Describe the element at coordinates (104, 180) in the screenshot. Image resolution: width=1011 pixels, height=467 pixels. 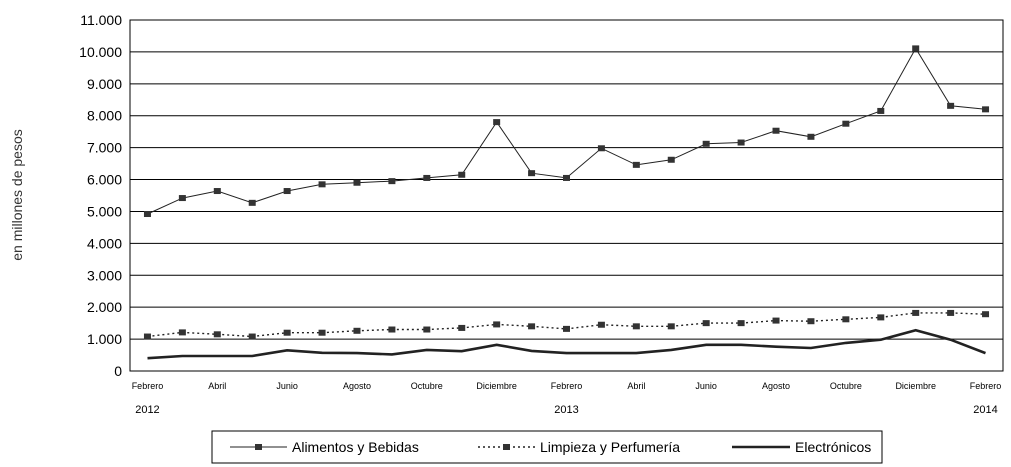
I see `y-tick-label: 6.000` at that location.